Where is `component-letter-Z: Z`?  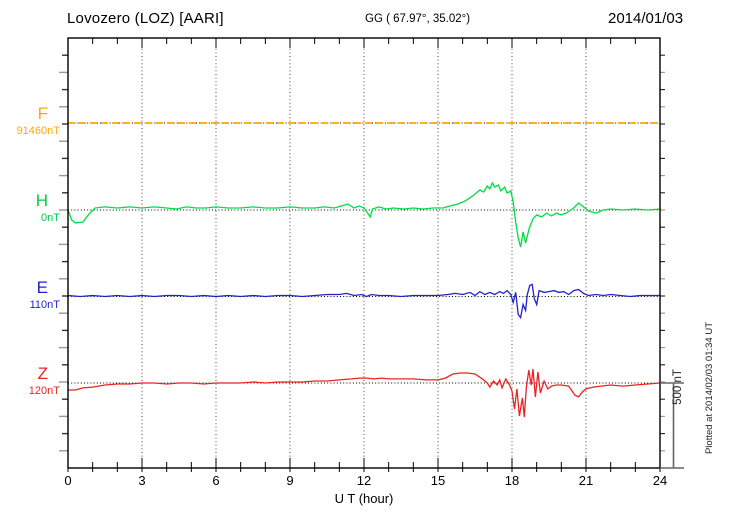 component-letter-Z: Z is located at coordinates (42, 373).